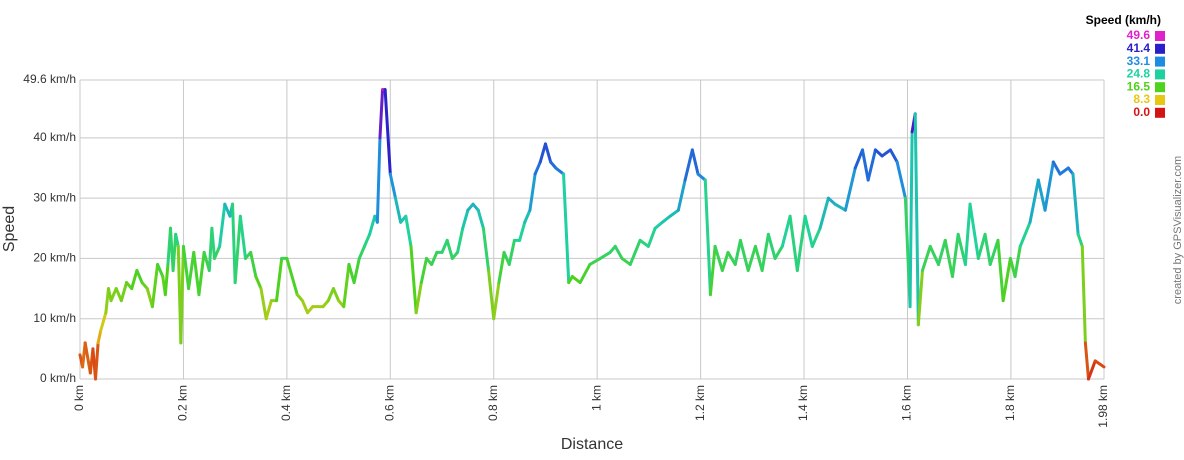 This screenshot has height=460, width=1184. Describe the element at coordinates (1178, 230) in the screenshot. I see `credit: created by GPSVisualizer.com` at that location.